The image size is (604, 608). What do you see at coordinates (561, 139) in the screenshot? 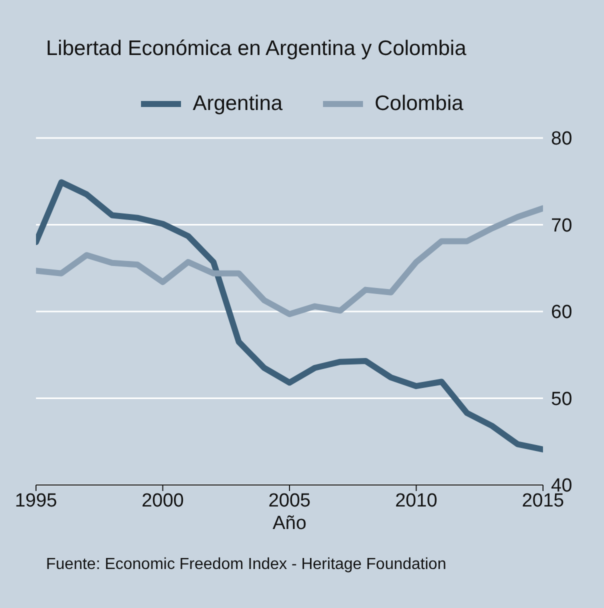
I see `y-tick-label: 80` at bounding box center [561, 139].